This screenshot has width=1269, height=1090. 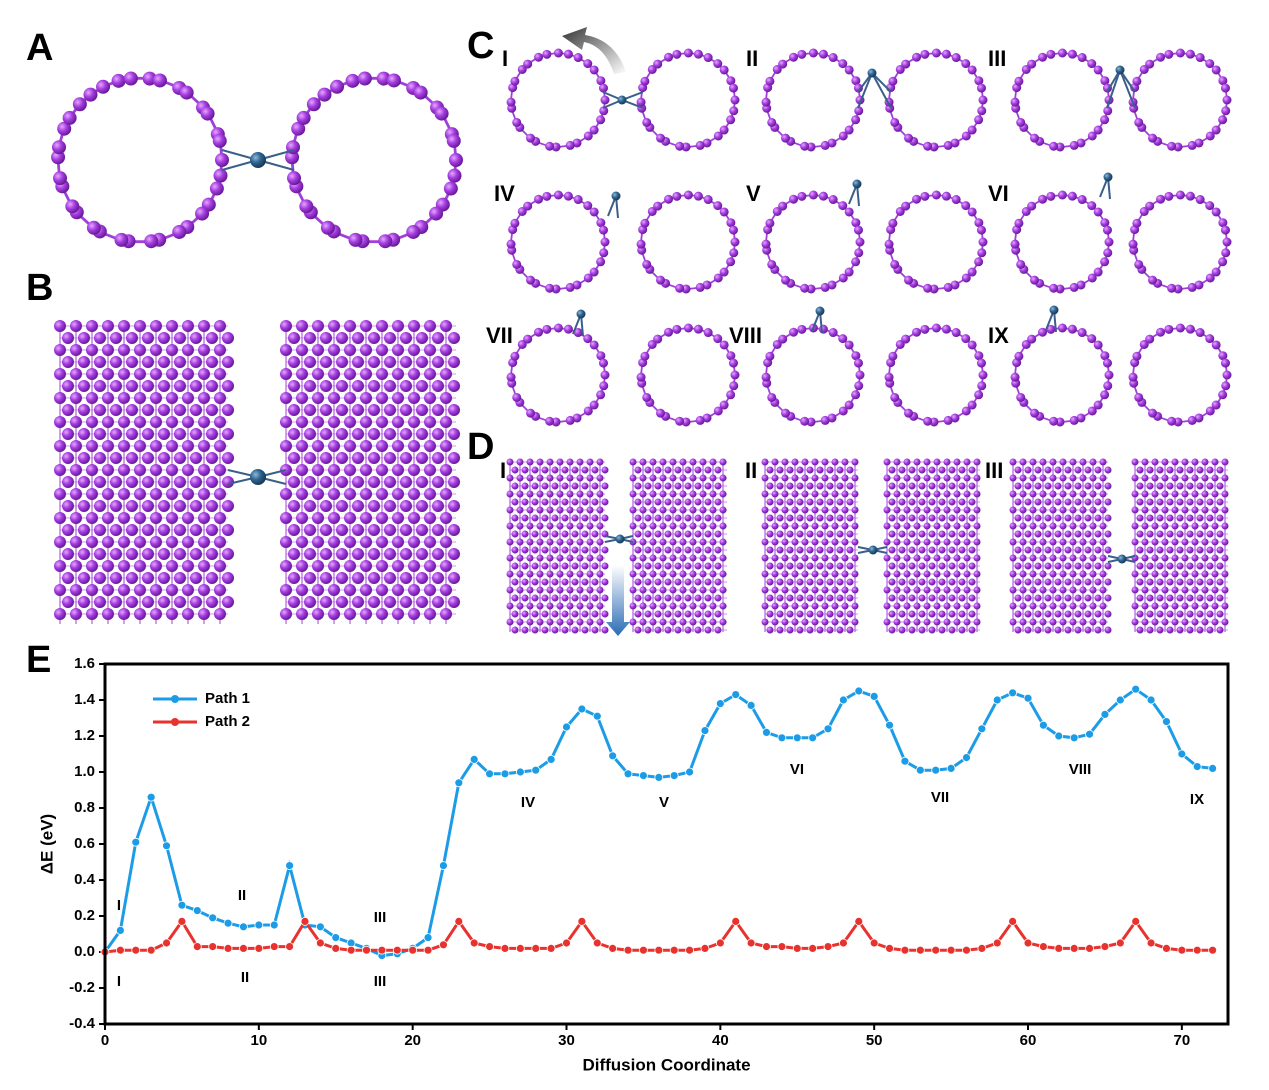 I want to click on annotation: VII, so click(x=940, y=797).